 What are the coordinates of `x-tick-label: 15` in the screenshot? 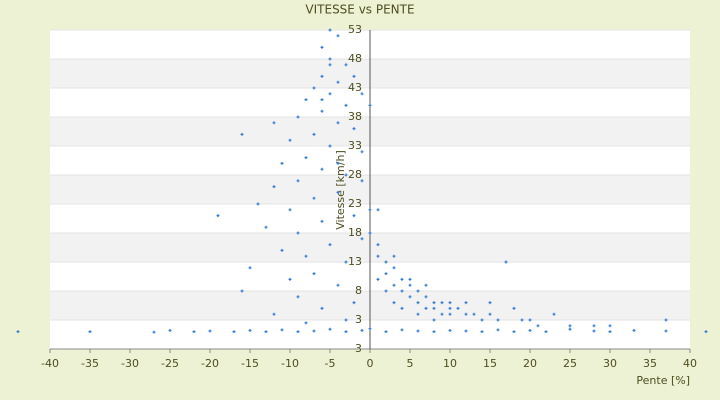 It's located at (490, 363).